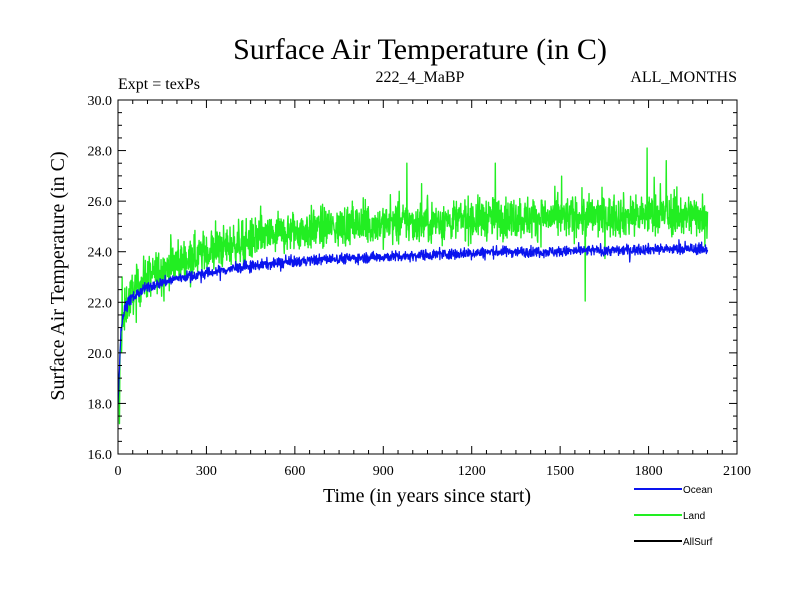 Image resolution: width=800 pixels, height=600 pixels. What do you see at coordinates (100, 101) in the screenshot?
I see `y-tick-label: 30.0` at bounding box center [100, 101].